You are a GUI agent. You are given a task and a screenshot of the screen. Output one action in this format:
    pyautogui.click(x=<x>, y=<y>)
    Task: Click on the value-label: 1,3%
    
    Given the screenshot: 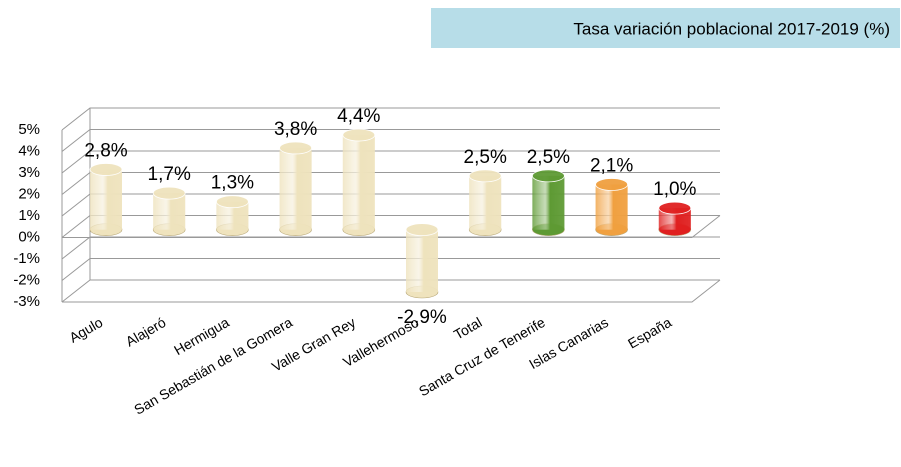 What is the action you would take?
    pyautogui.click(x=232, y=183)
    